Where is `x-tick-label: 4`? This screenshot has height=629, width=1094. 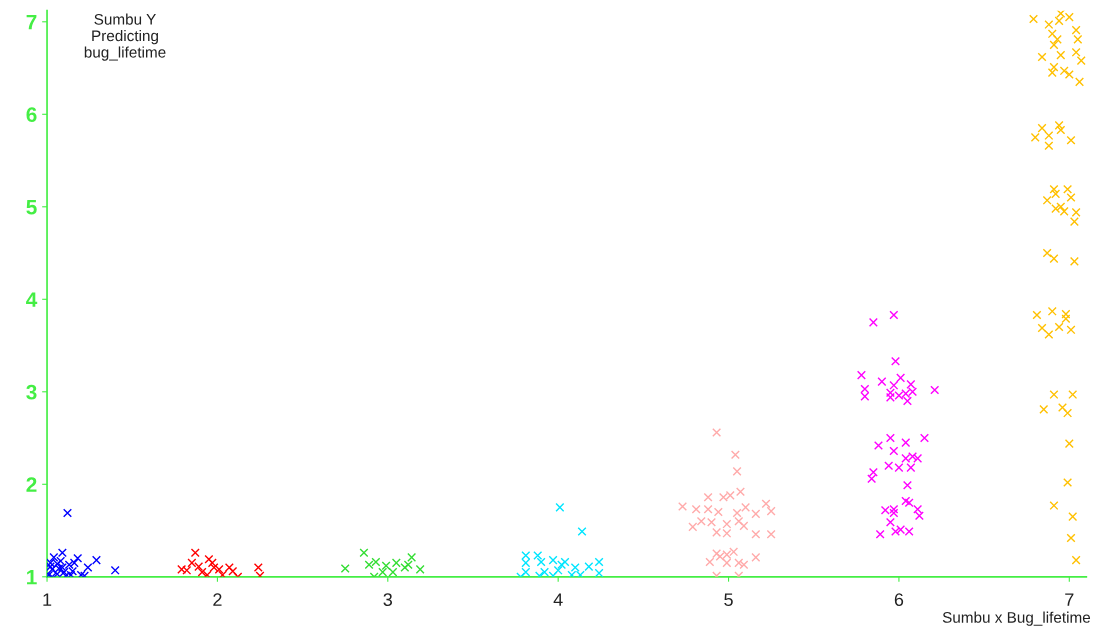 x-tick-label: 4 is located at coordinates (558, 599).